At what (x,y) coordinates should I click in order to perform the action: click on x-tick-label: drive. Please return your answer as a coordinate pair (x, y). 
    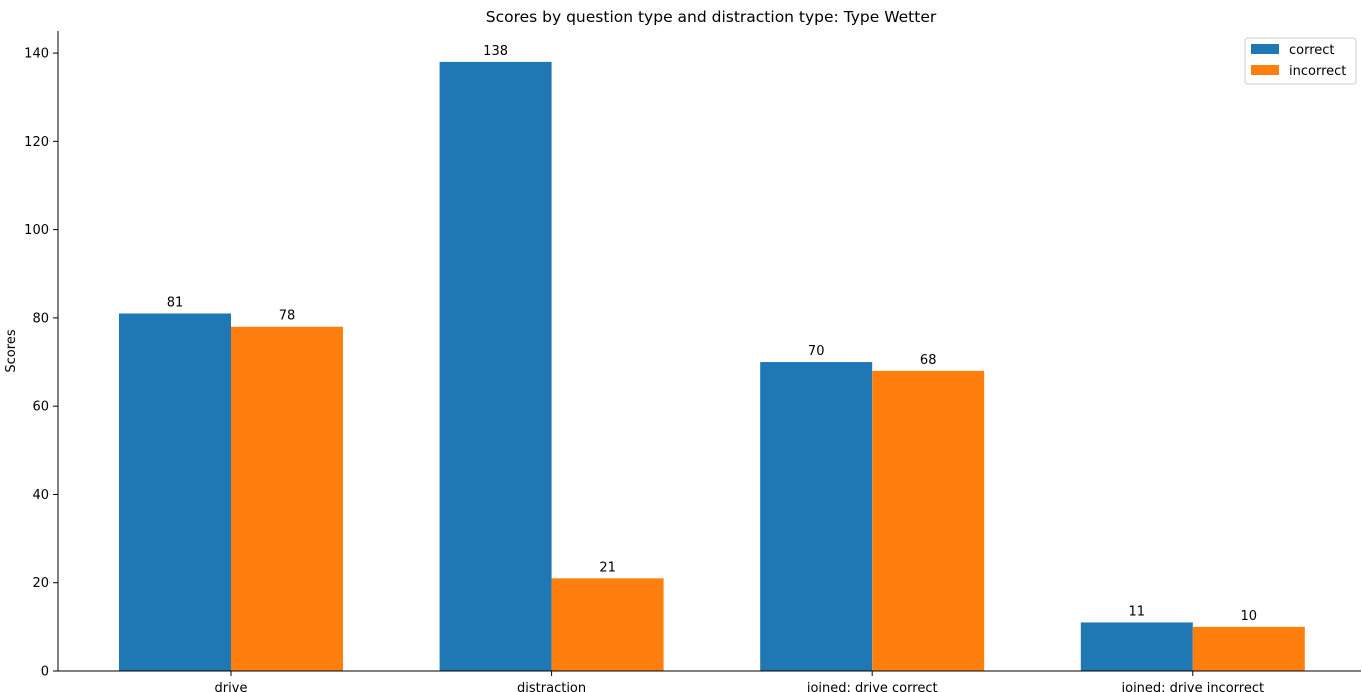
    Looking at the image, I should click on (231, 686).